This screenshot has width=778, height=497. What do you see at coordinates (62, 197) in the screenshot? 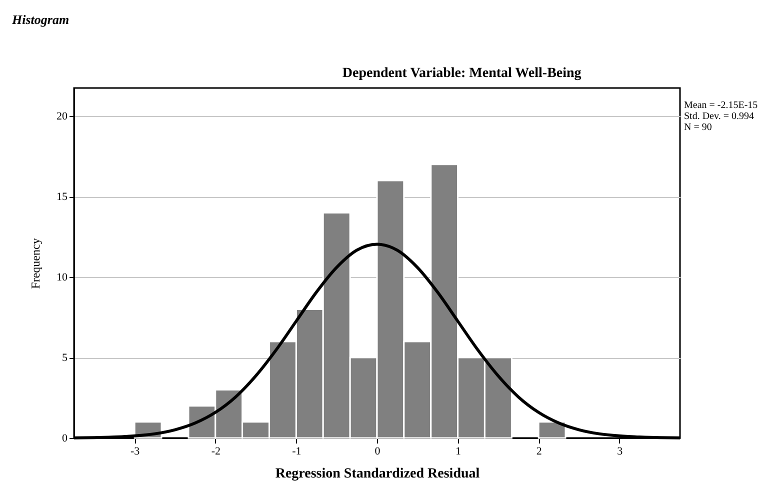
I see `y-tick-label: 15` at bounding box center [62, 197].